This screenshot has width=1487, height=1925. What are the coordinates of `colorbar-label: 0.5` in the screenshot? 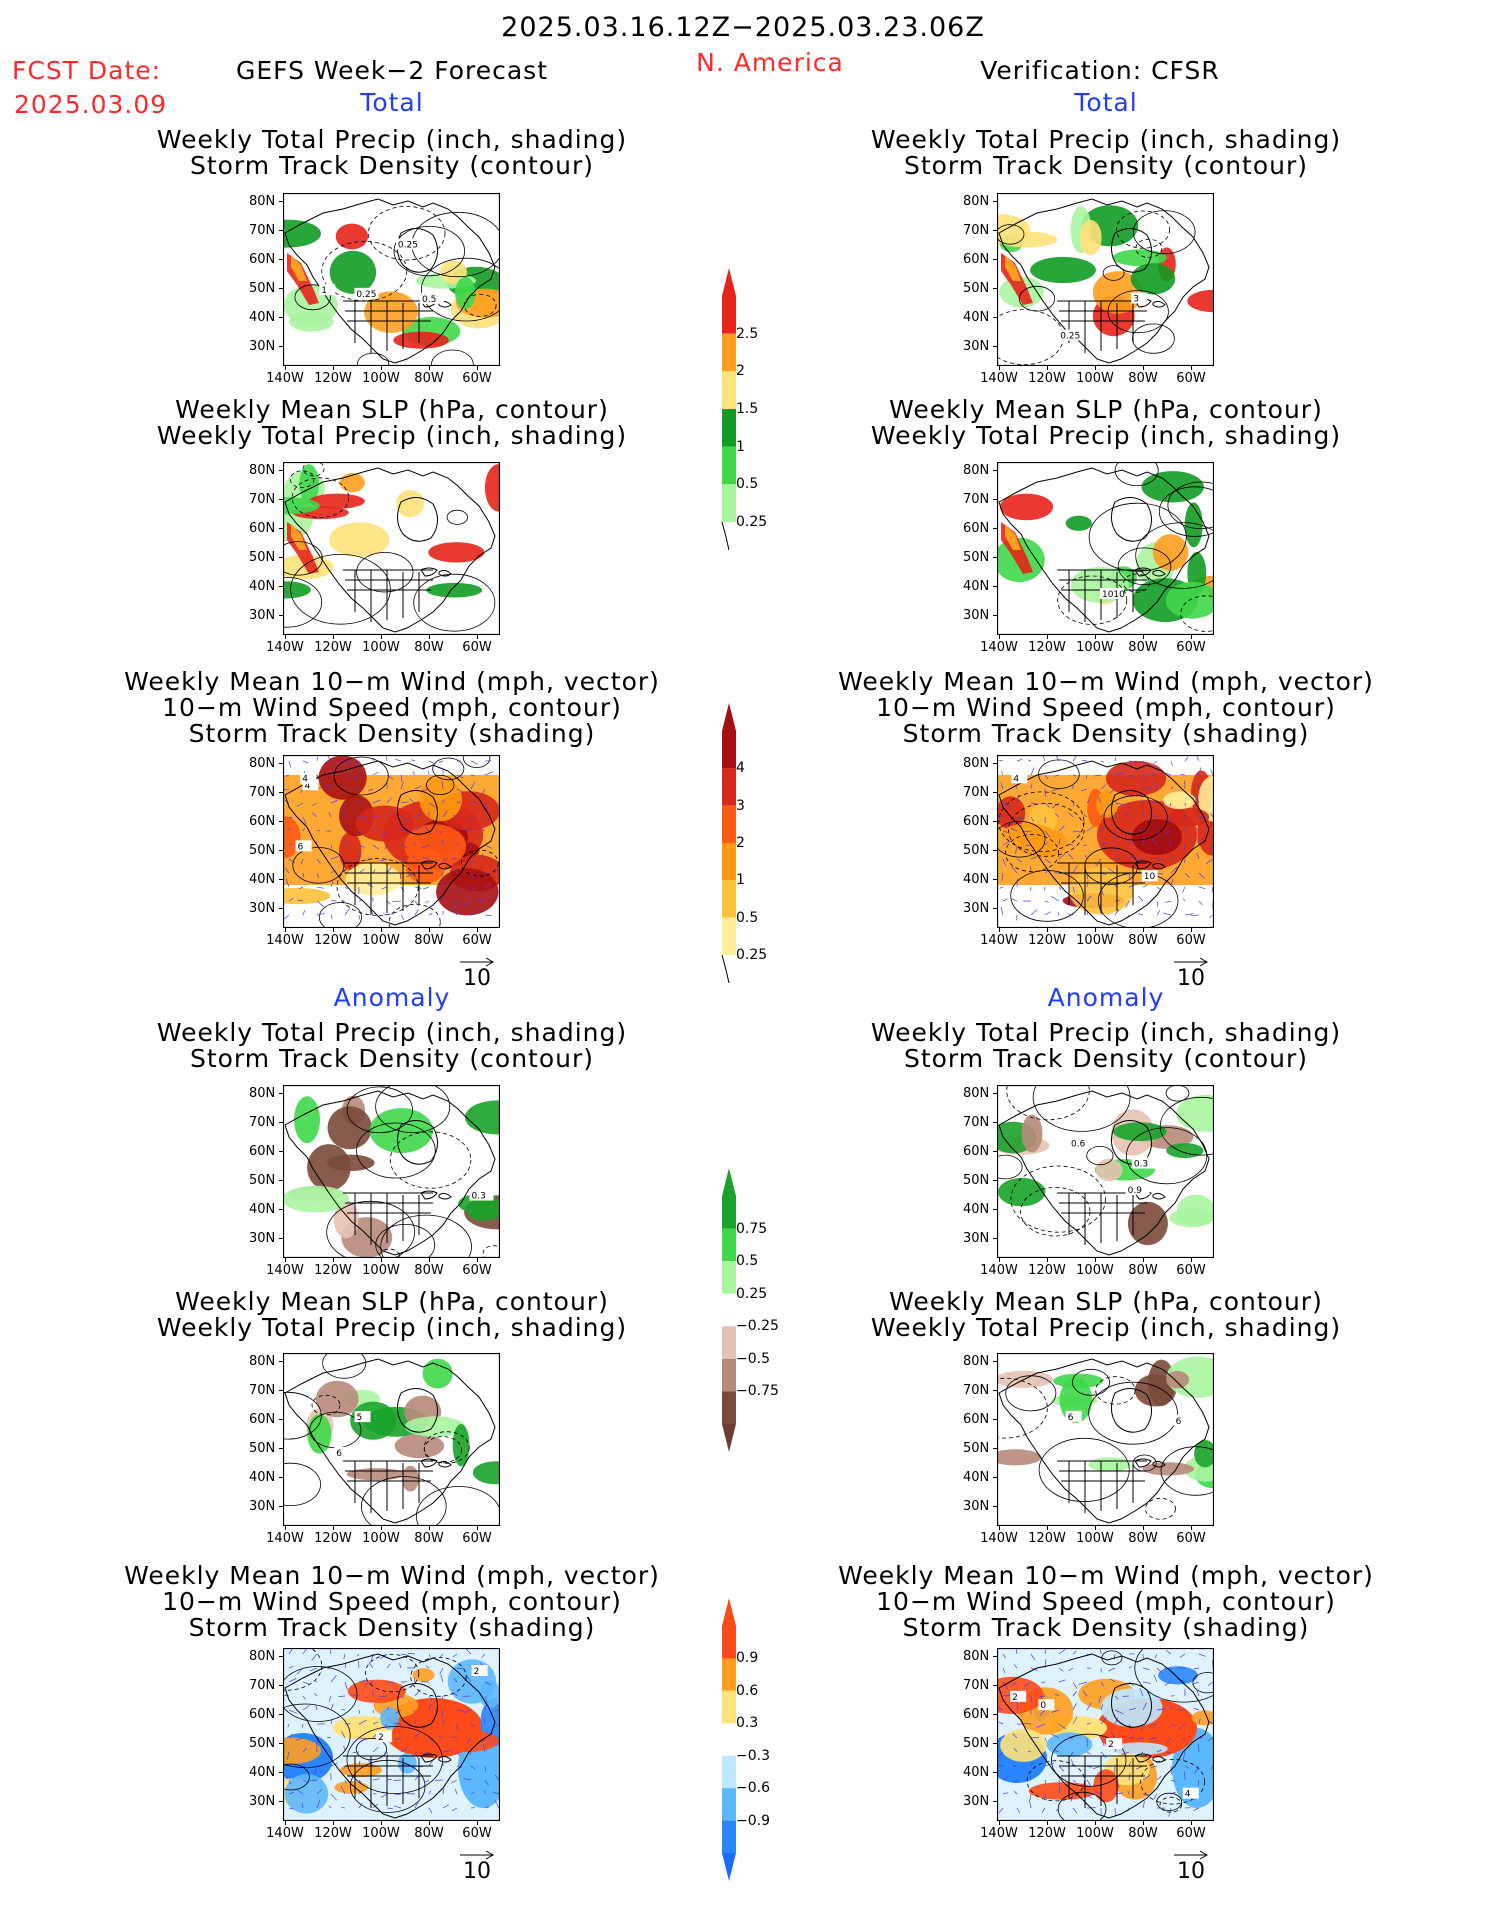 It's located at (747, 1261).